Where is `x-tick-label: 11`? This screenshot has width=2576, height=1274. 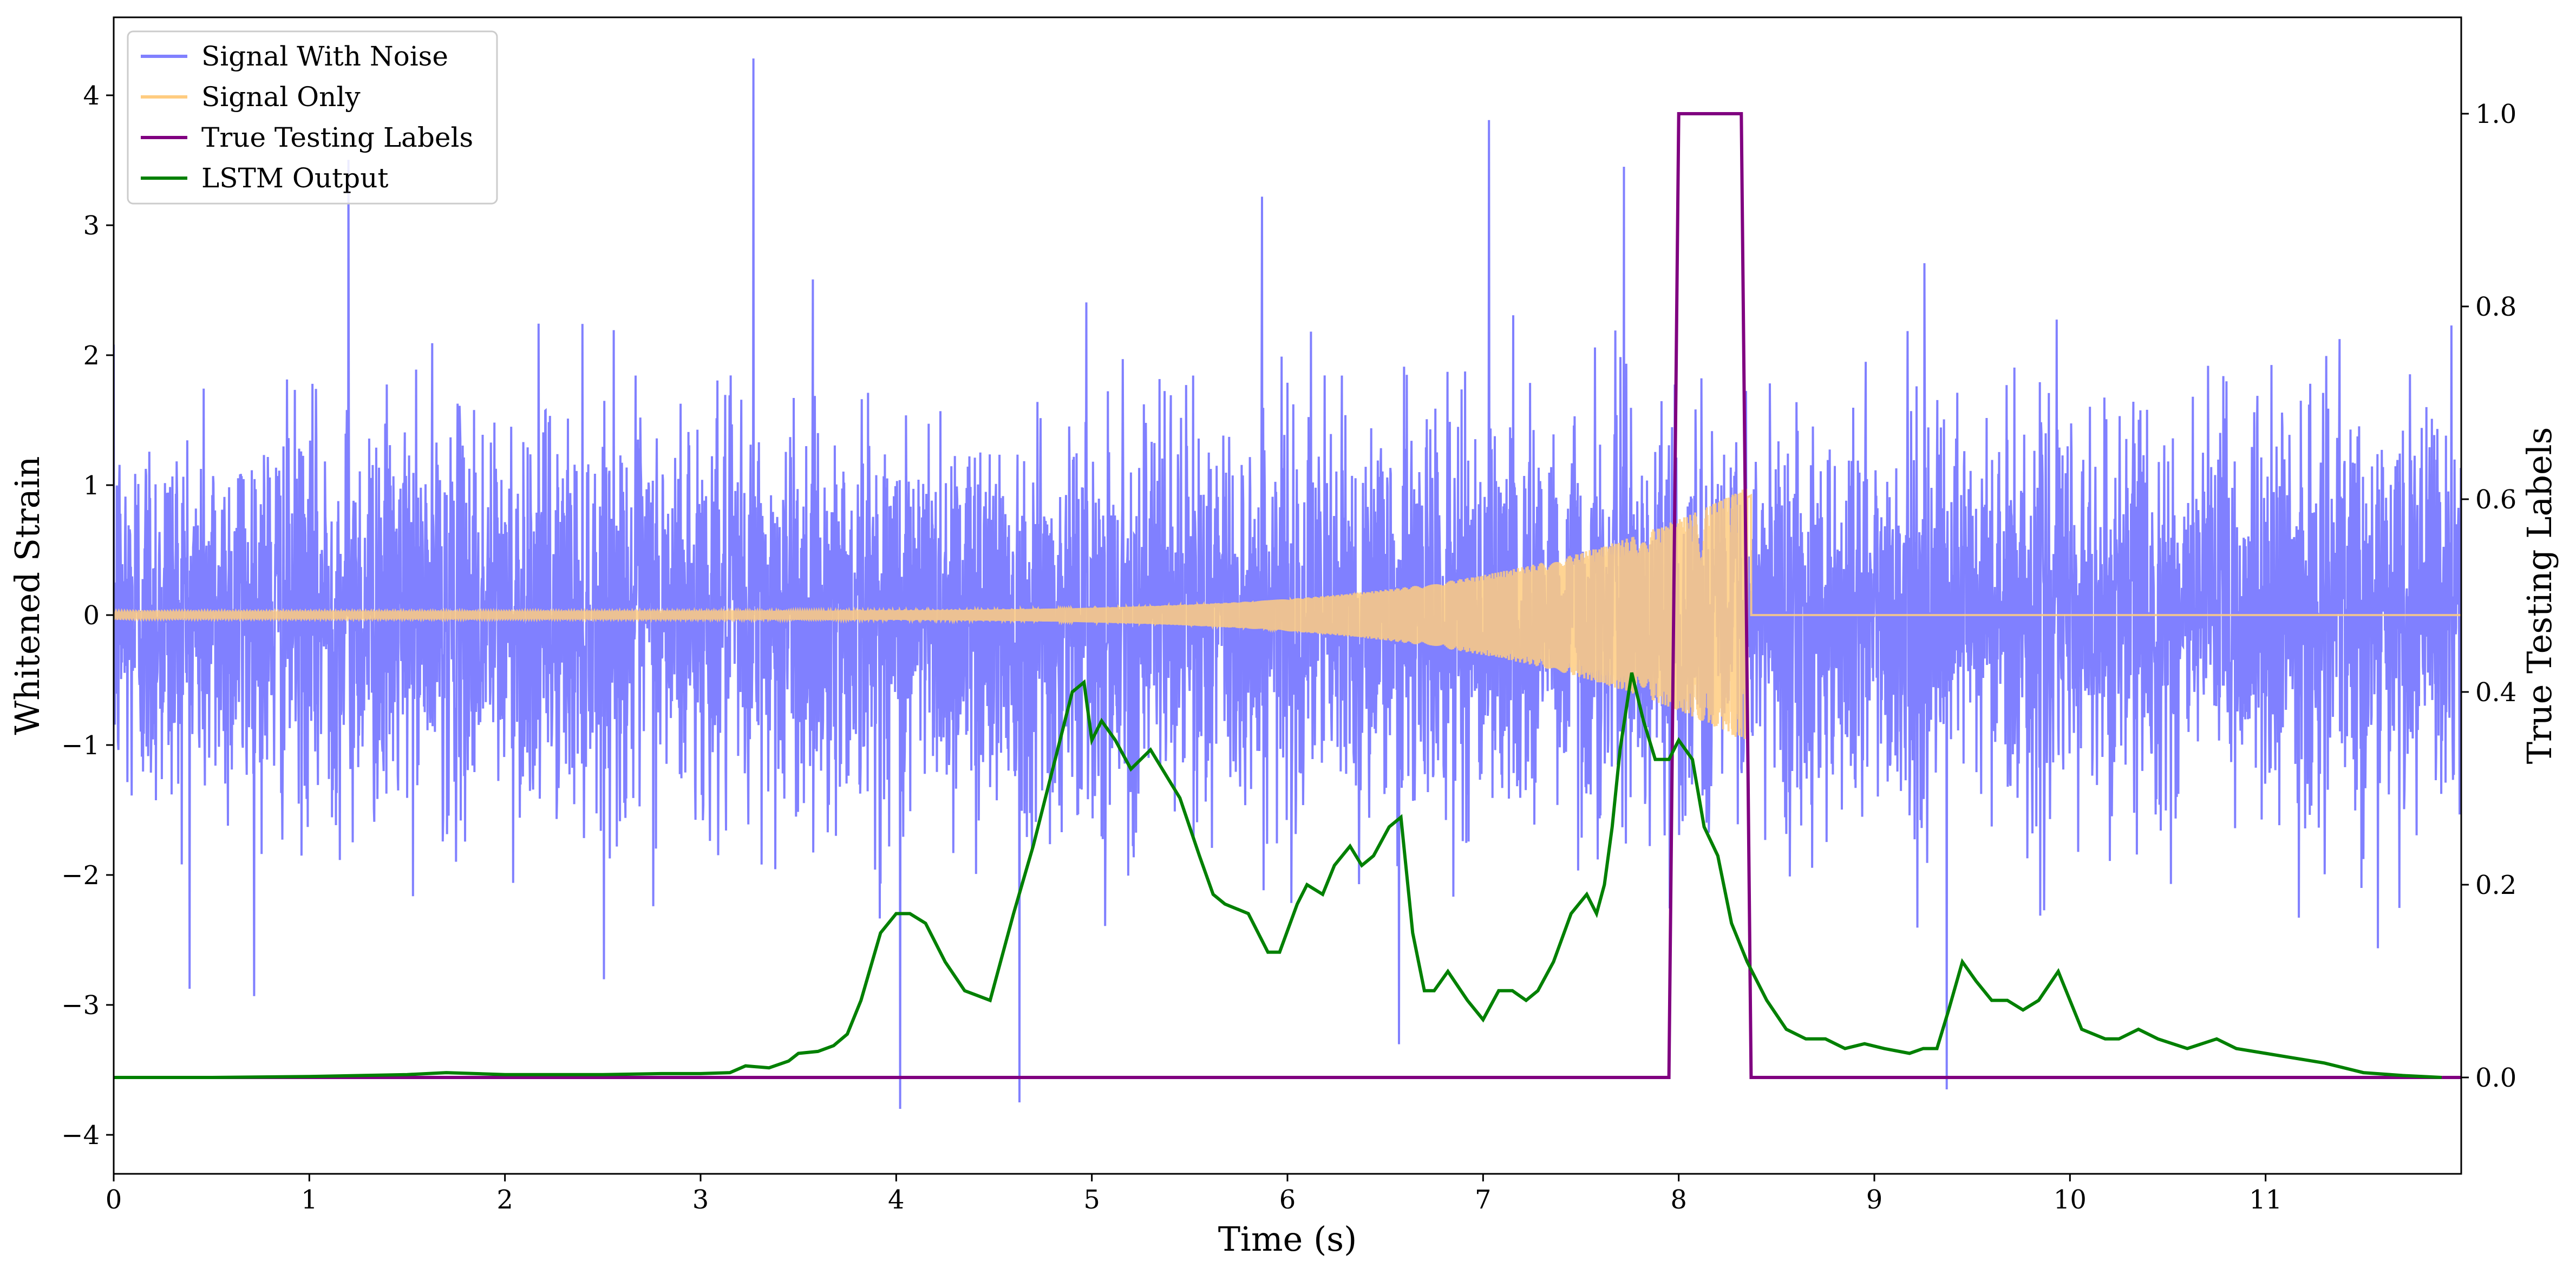
x-tick-label: 11 is located at coordinates (2265, 1200).